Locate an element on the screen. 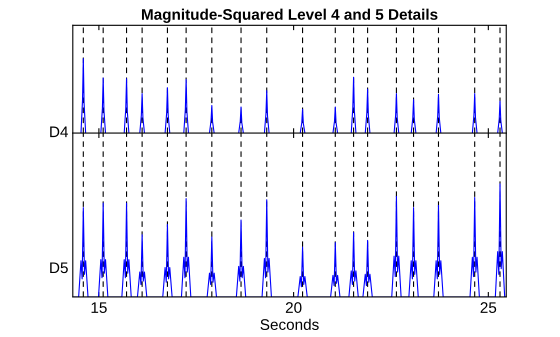 Image resolution: width=560 pixels, height=337 pixels. x-tick-label: 25 is located at coordinates (488, 307).